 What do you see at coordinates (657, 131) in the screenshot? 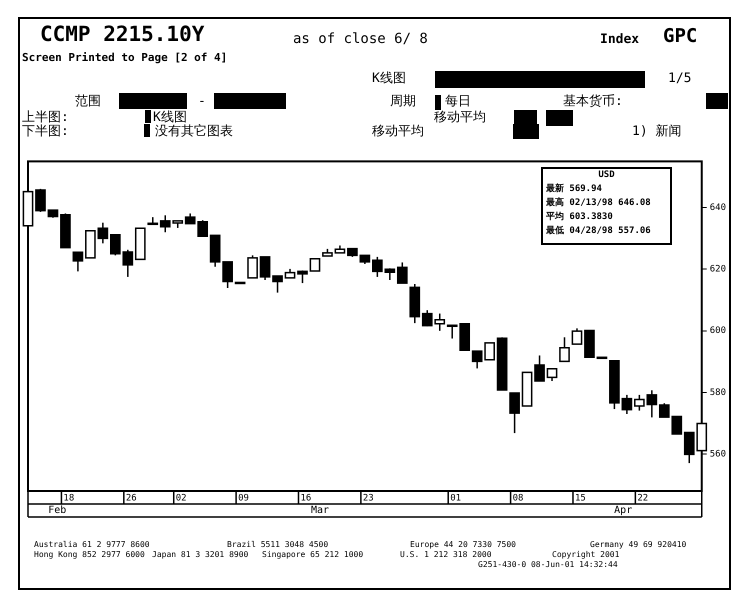
I see `text: 1) 新闻` at bounding box center [657, 131].